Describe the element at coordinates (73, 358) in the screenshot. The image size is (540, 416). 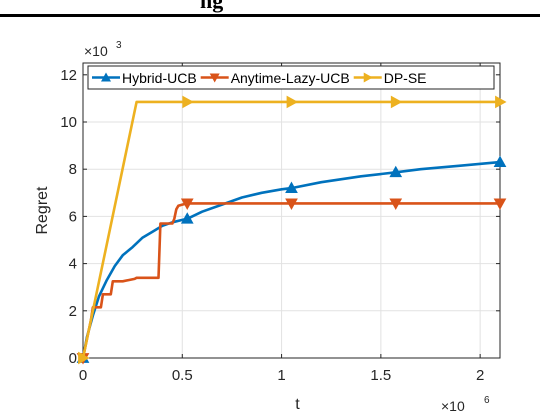
I see `y-tick-label: 0` at that location.